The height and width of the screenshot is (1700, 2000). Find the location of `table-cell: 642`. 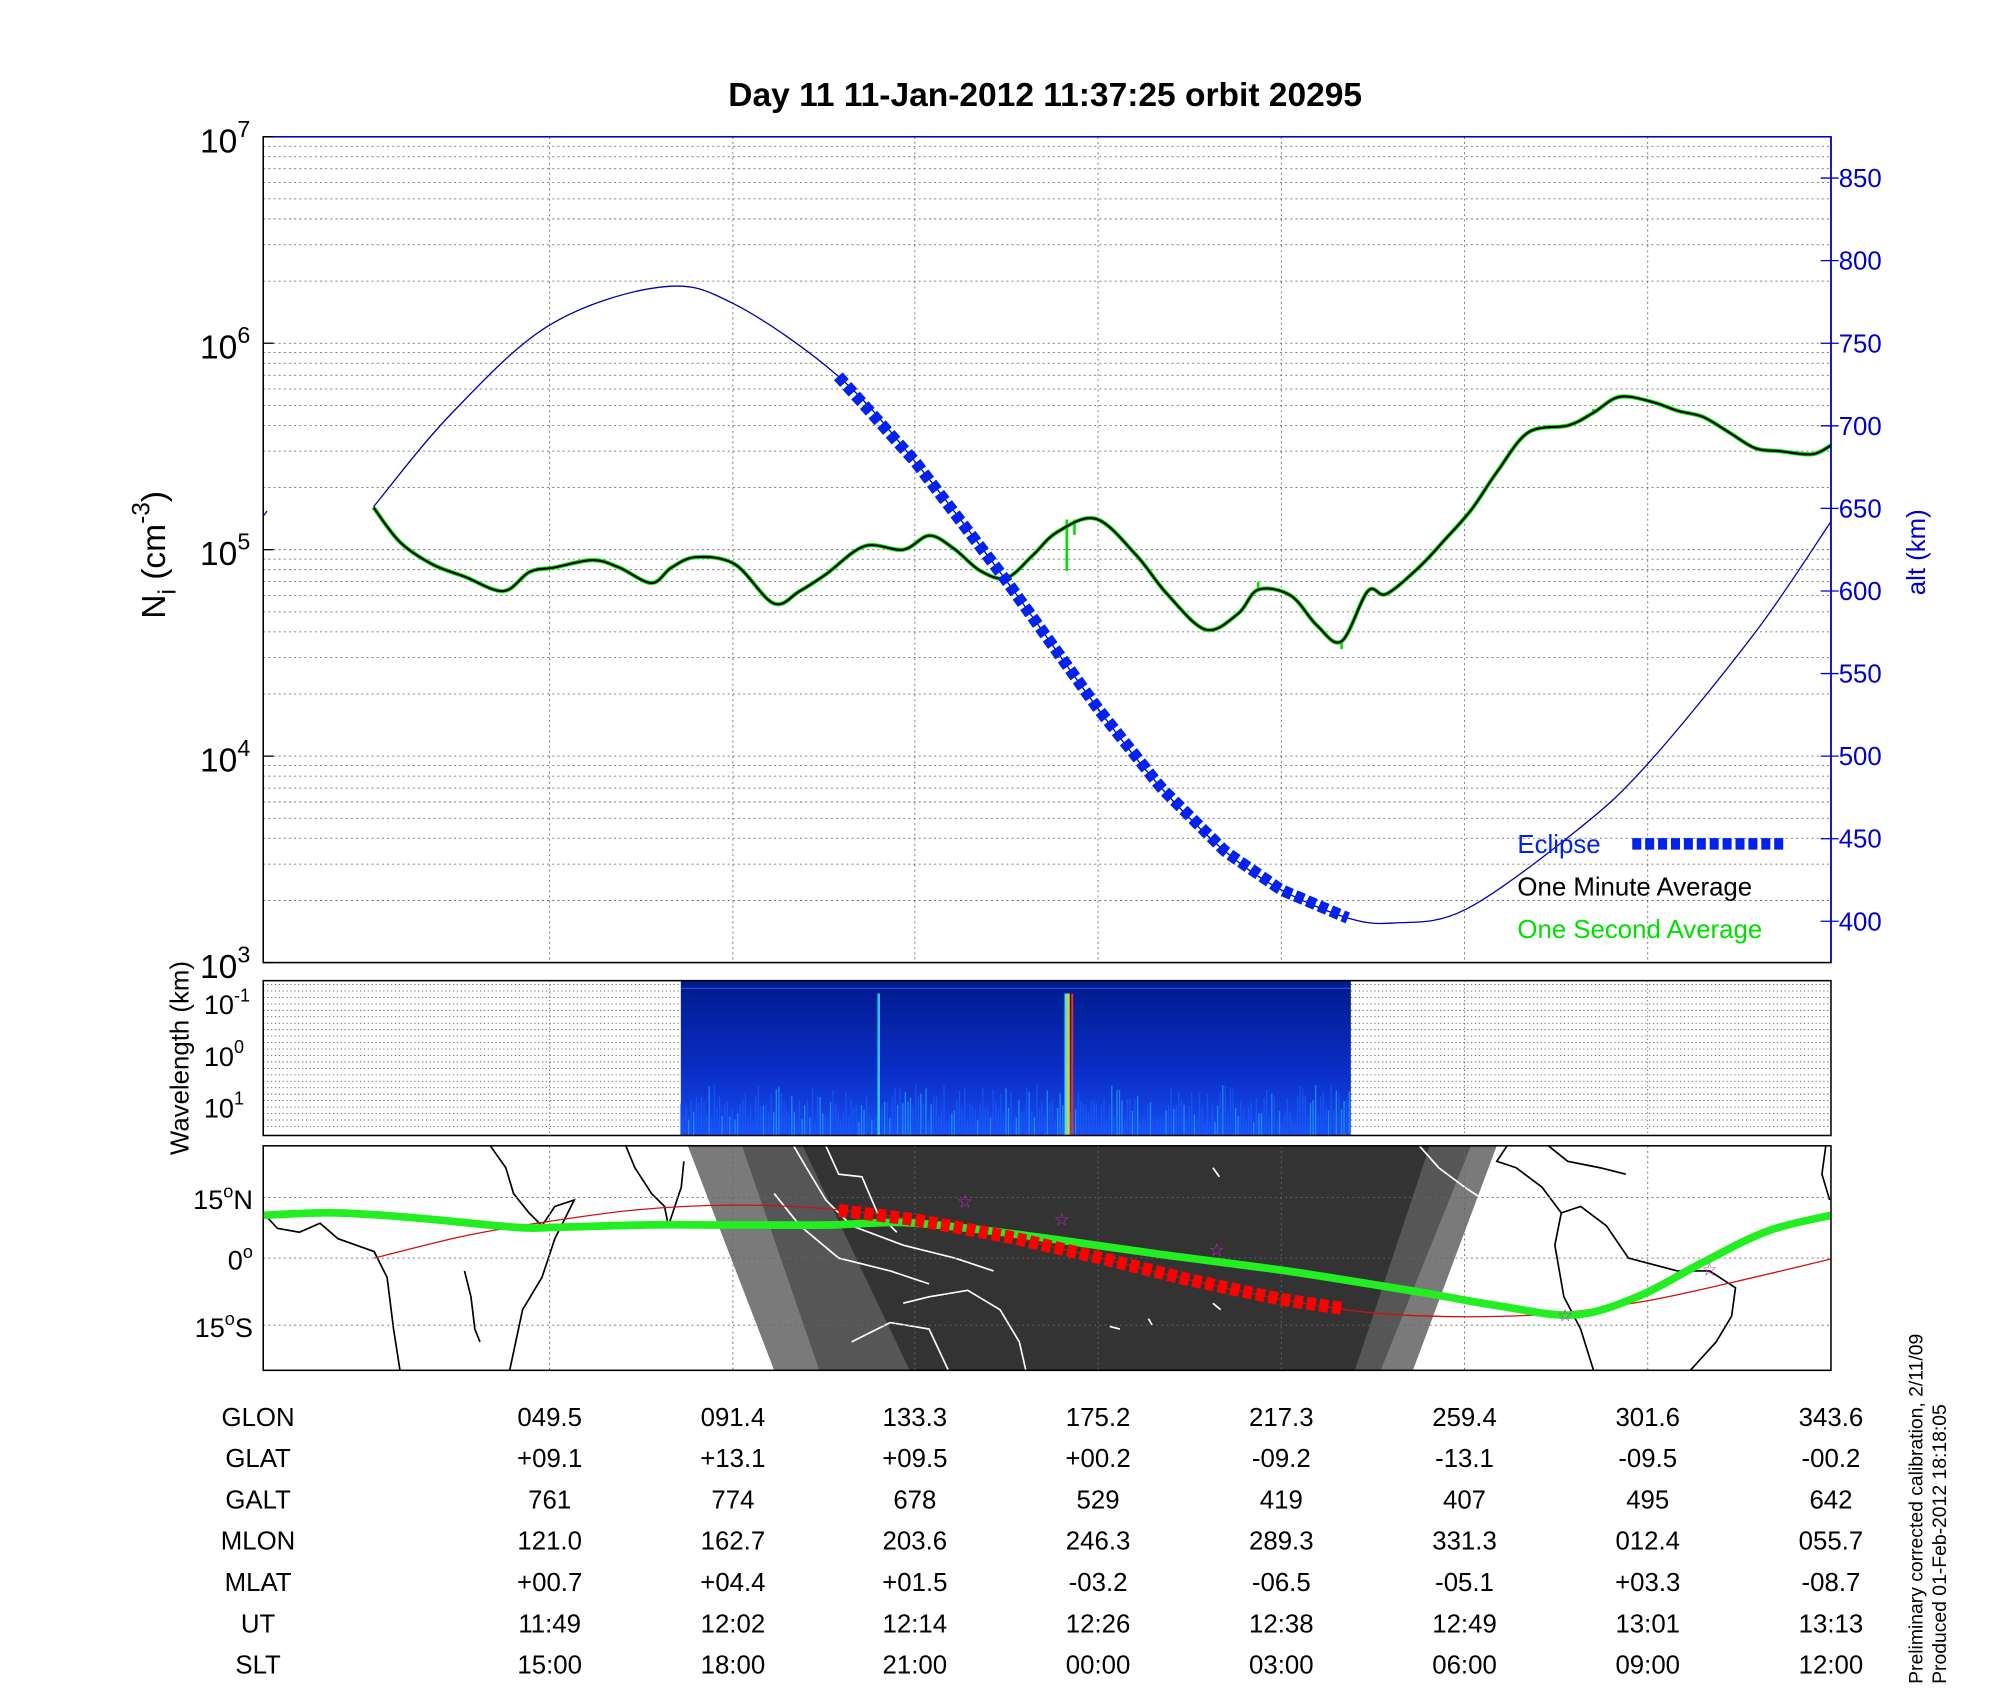

table-cell: 642 is located at coordinates (1830, 1500).